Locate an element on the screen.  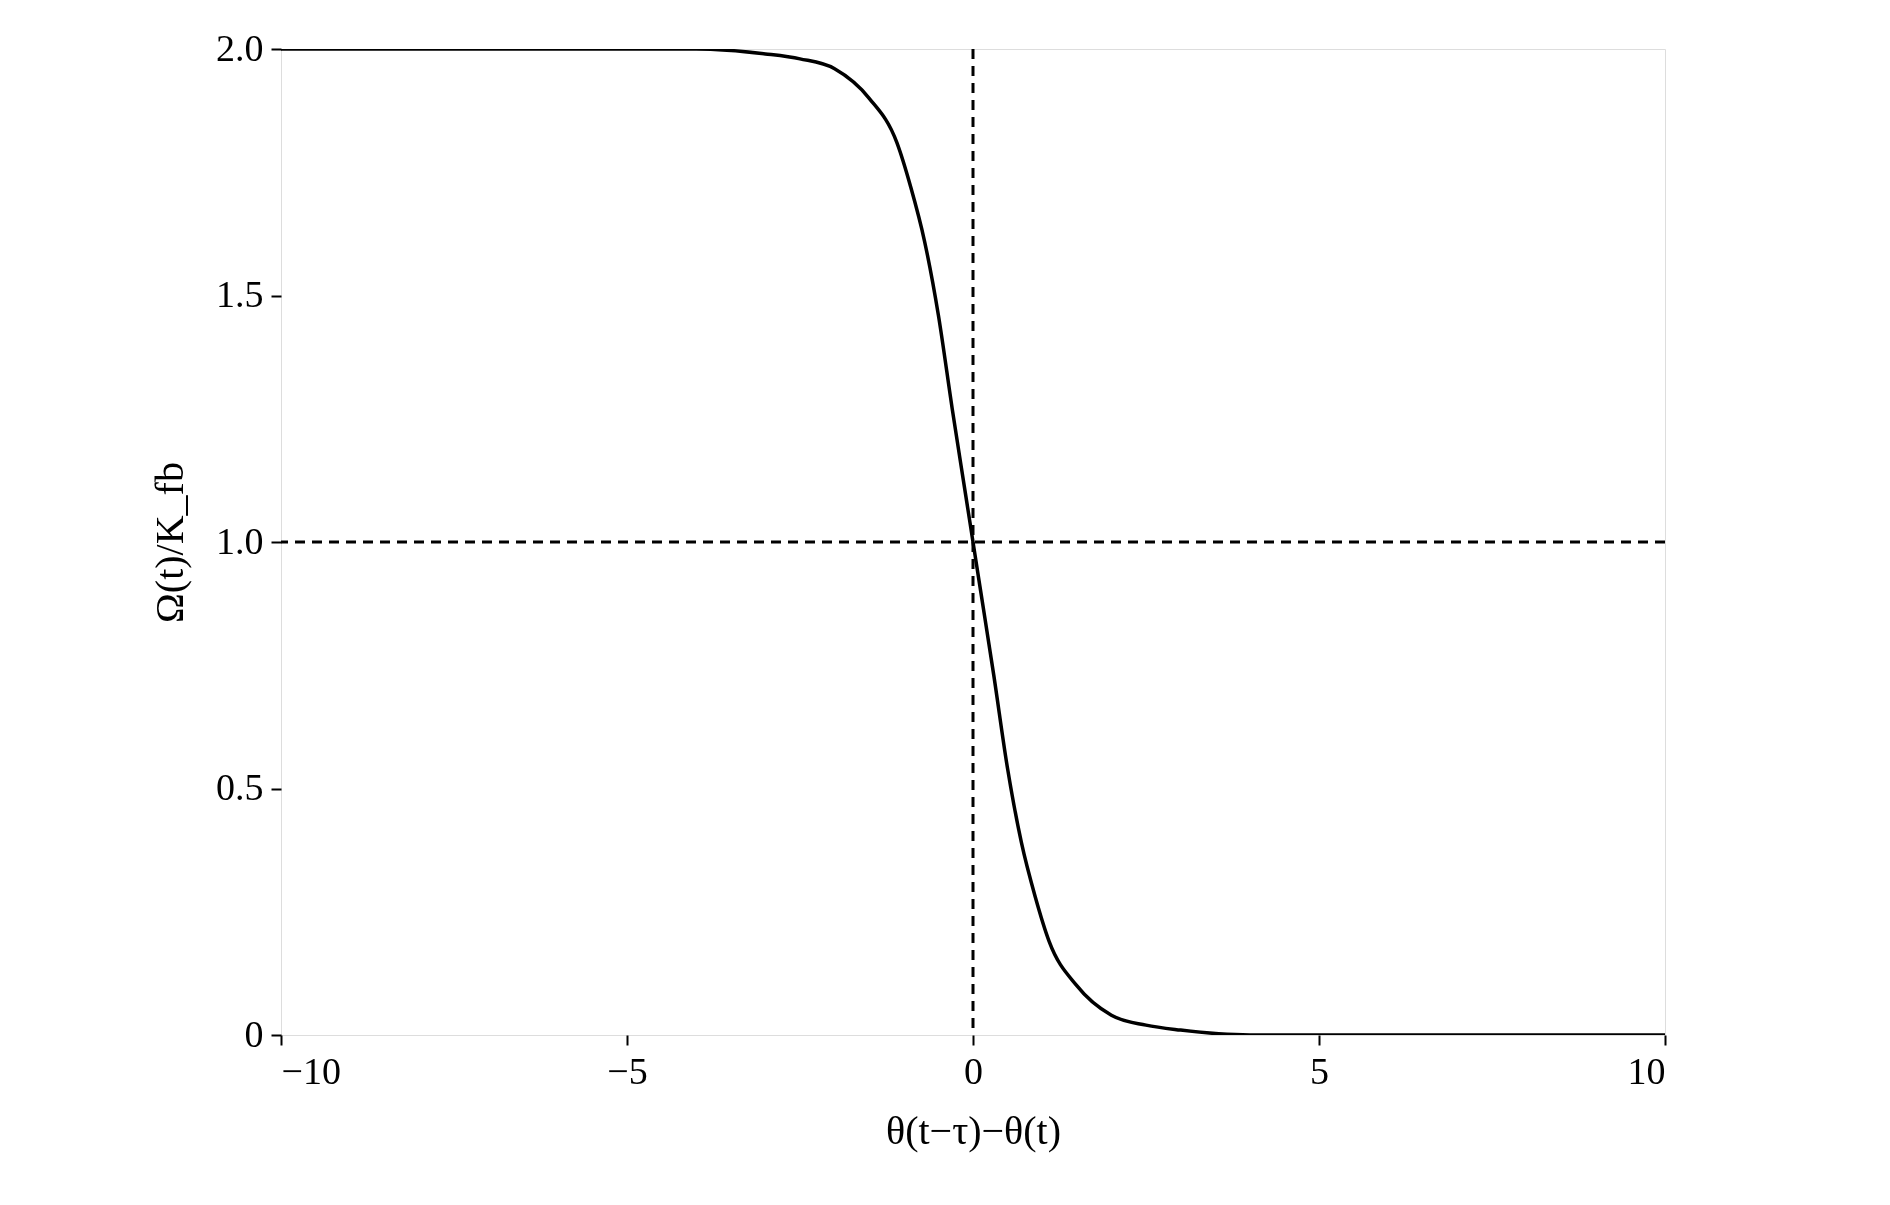
y-tick-label: 0.5 is located at coordinates (240, 787).